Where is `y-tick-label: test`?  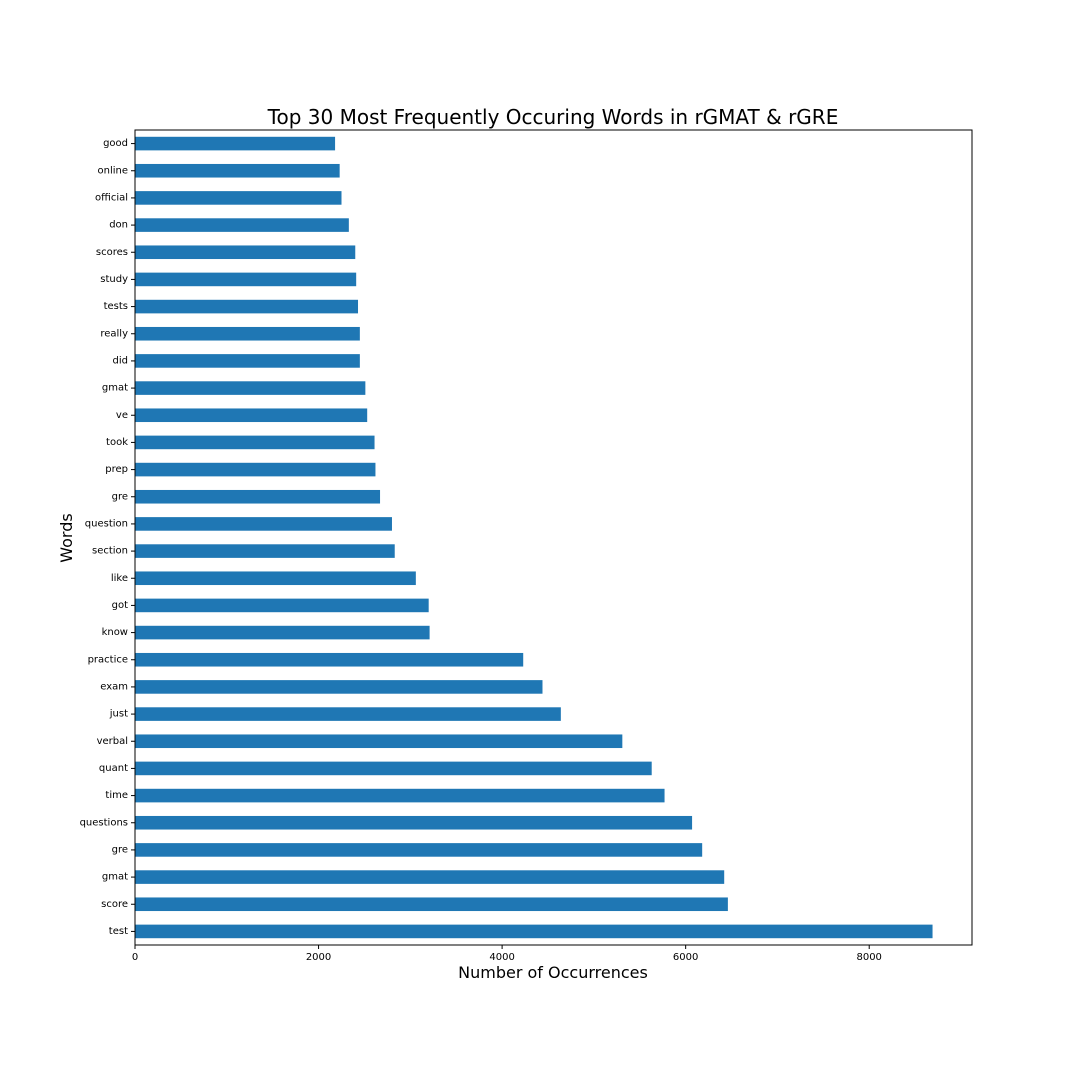 y-tick-label: test is located at coordinates (118, 931).